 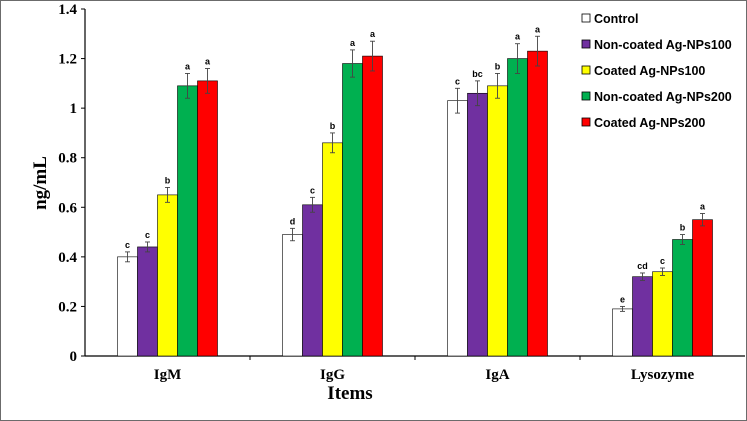 What do you see at coordinates (312, 190) in the screenshot?
I see `sig-letter-igg-s1: c` at bounding box center [312, 190].